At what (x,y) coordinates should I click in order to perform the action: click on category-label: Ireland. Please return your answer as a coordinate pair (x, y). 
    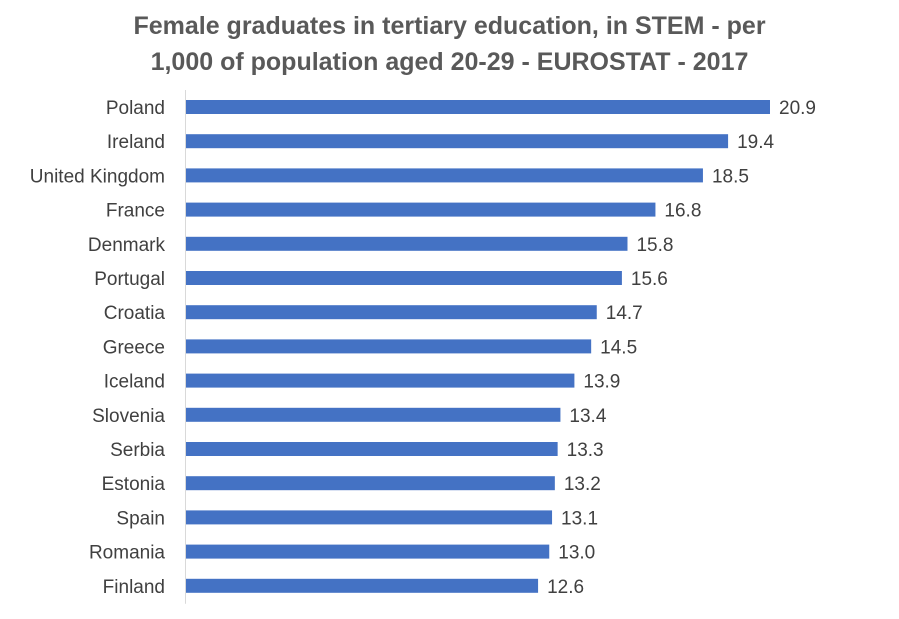
    Looking at the image, I should click on (136, 142).